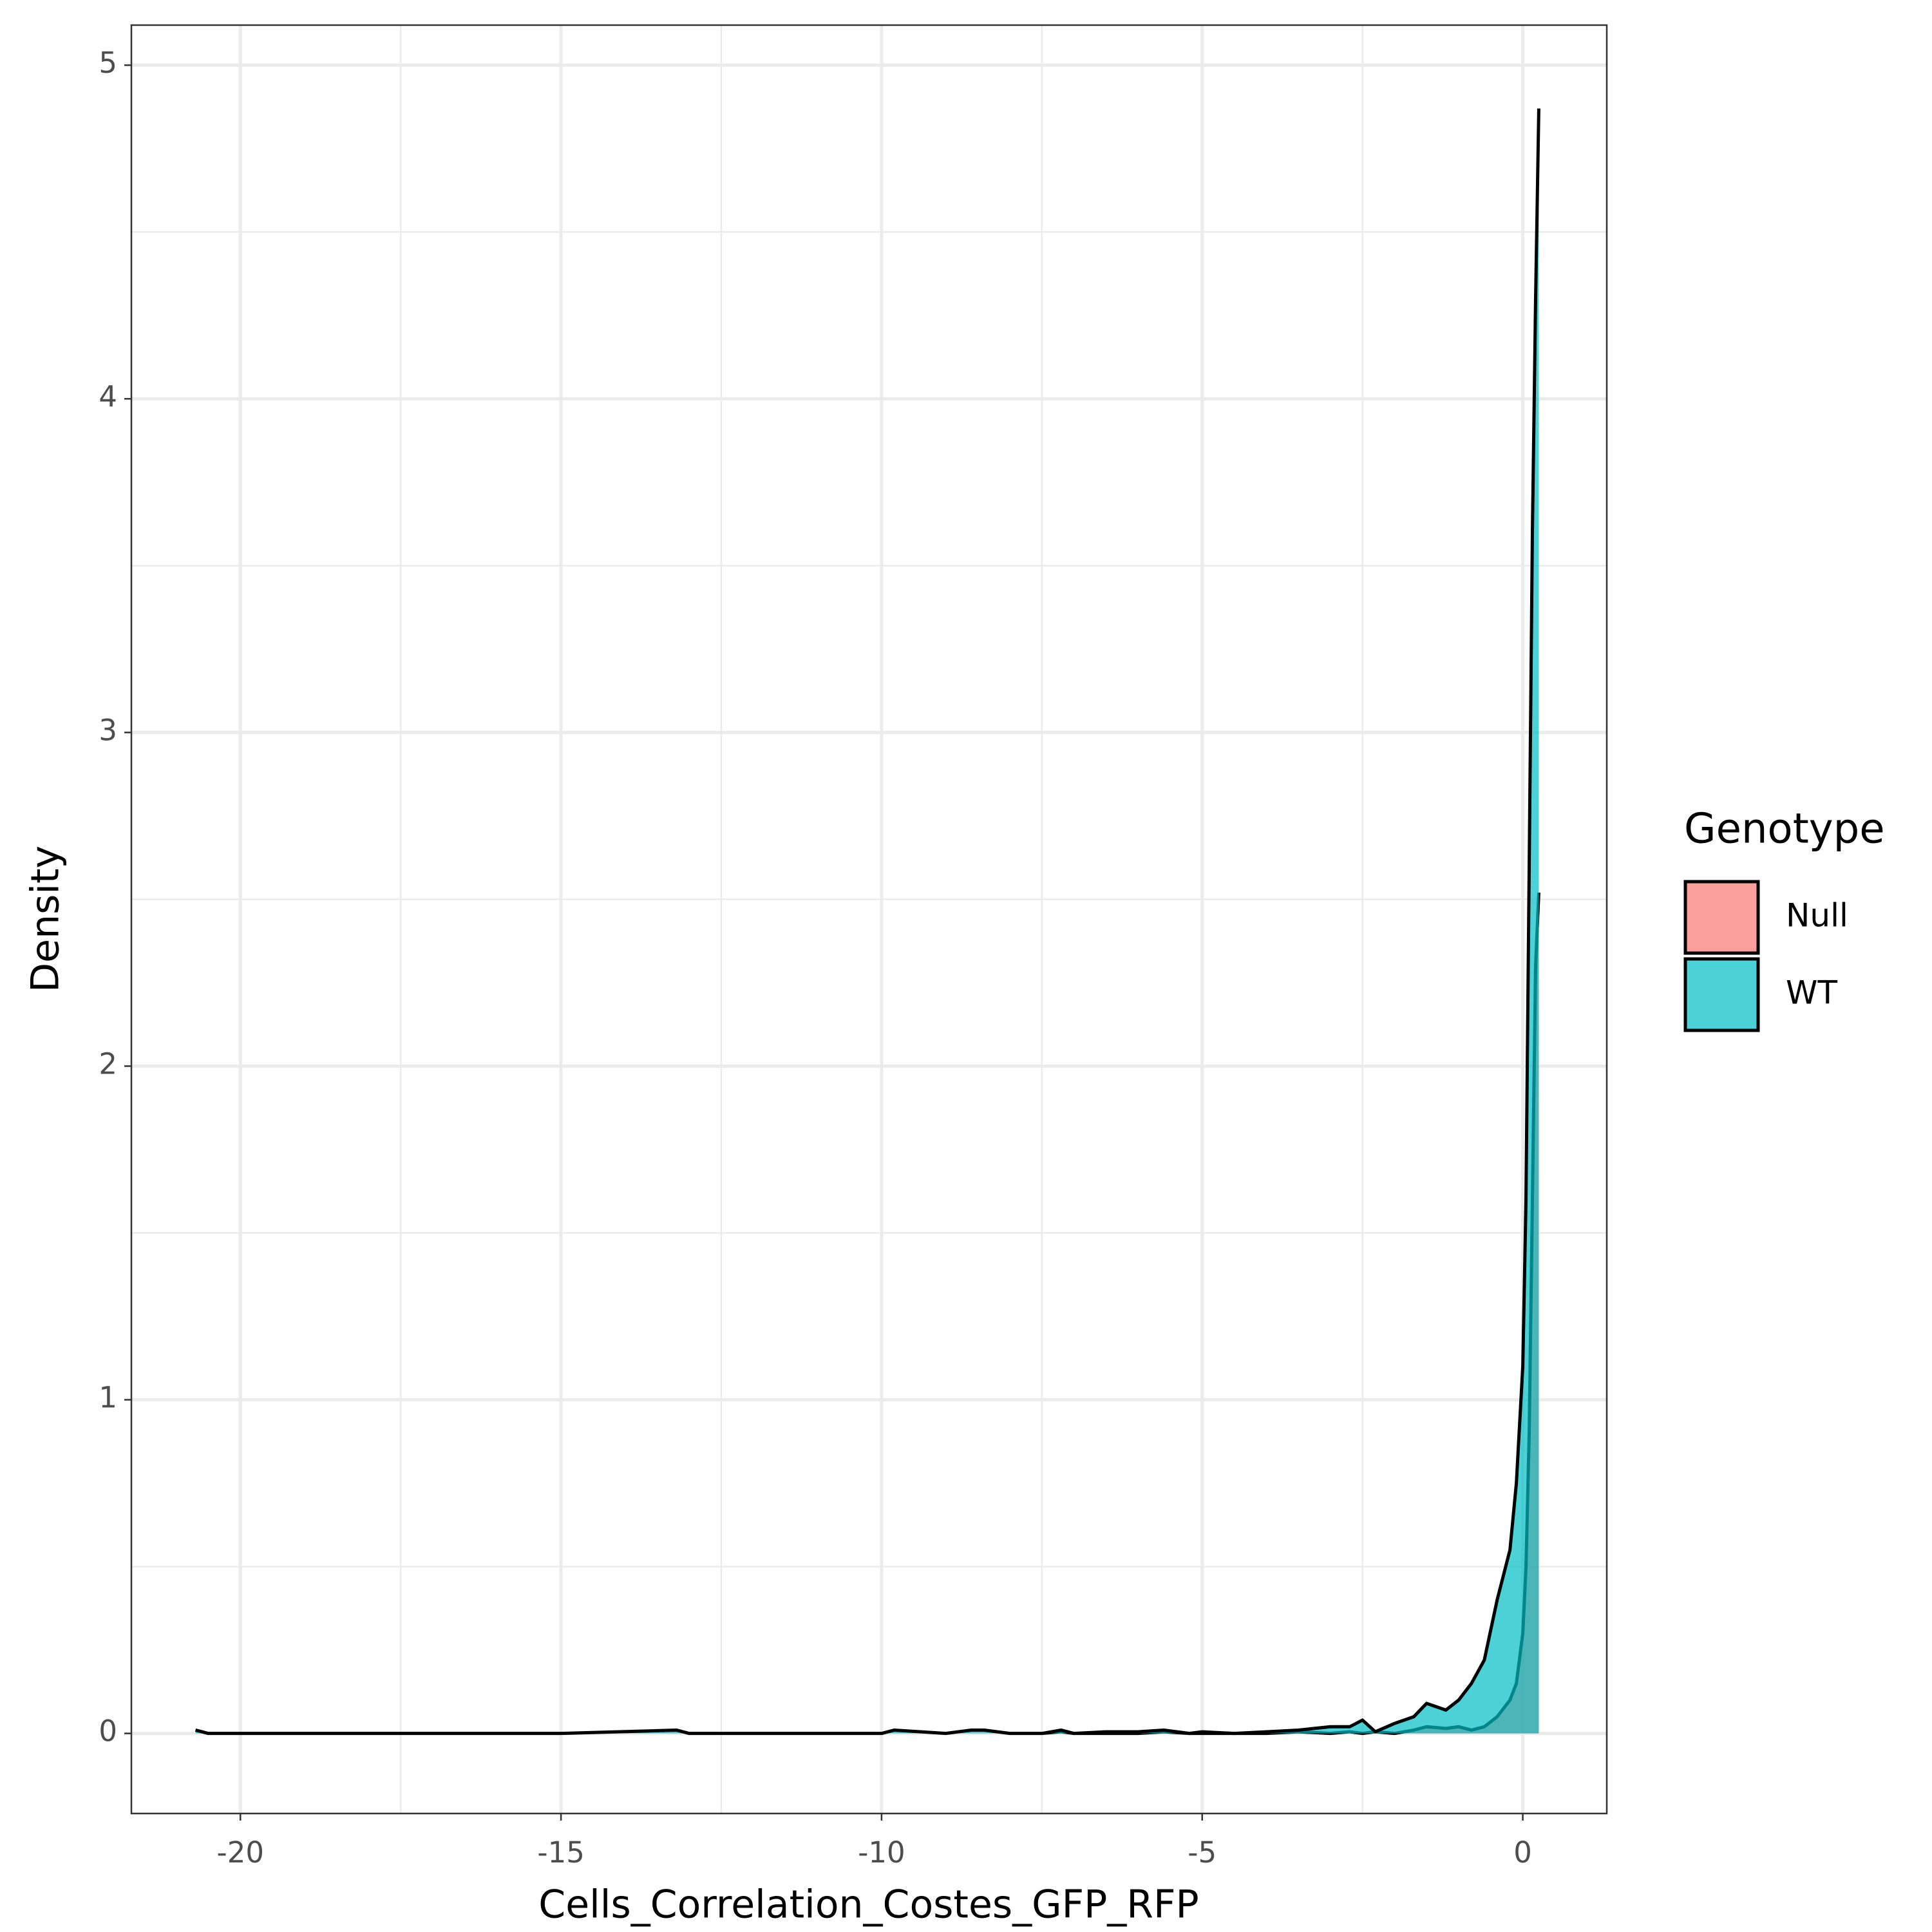  I want to click on y-tick-label: 4, so click(108, 396).